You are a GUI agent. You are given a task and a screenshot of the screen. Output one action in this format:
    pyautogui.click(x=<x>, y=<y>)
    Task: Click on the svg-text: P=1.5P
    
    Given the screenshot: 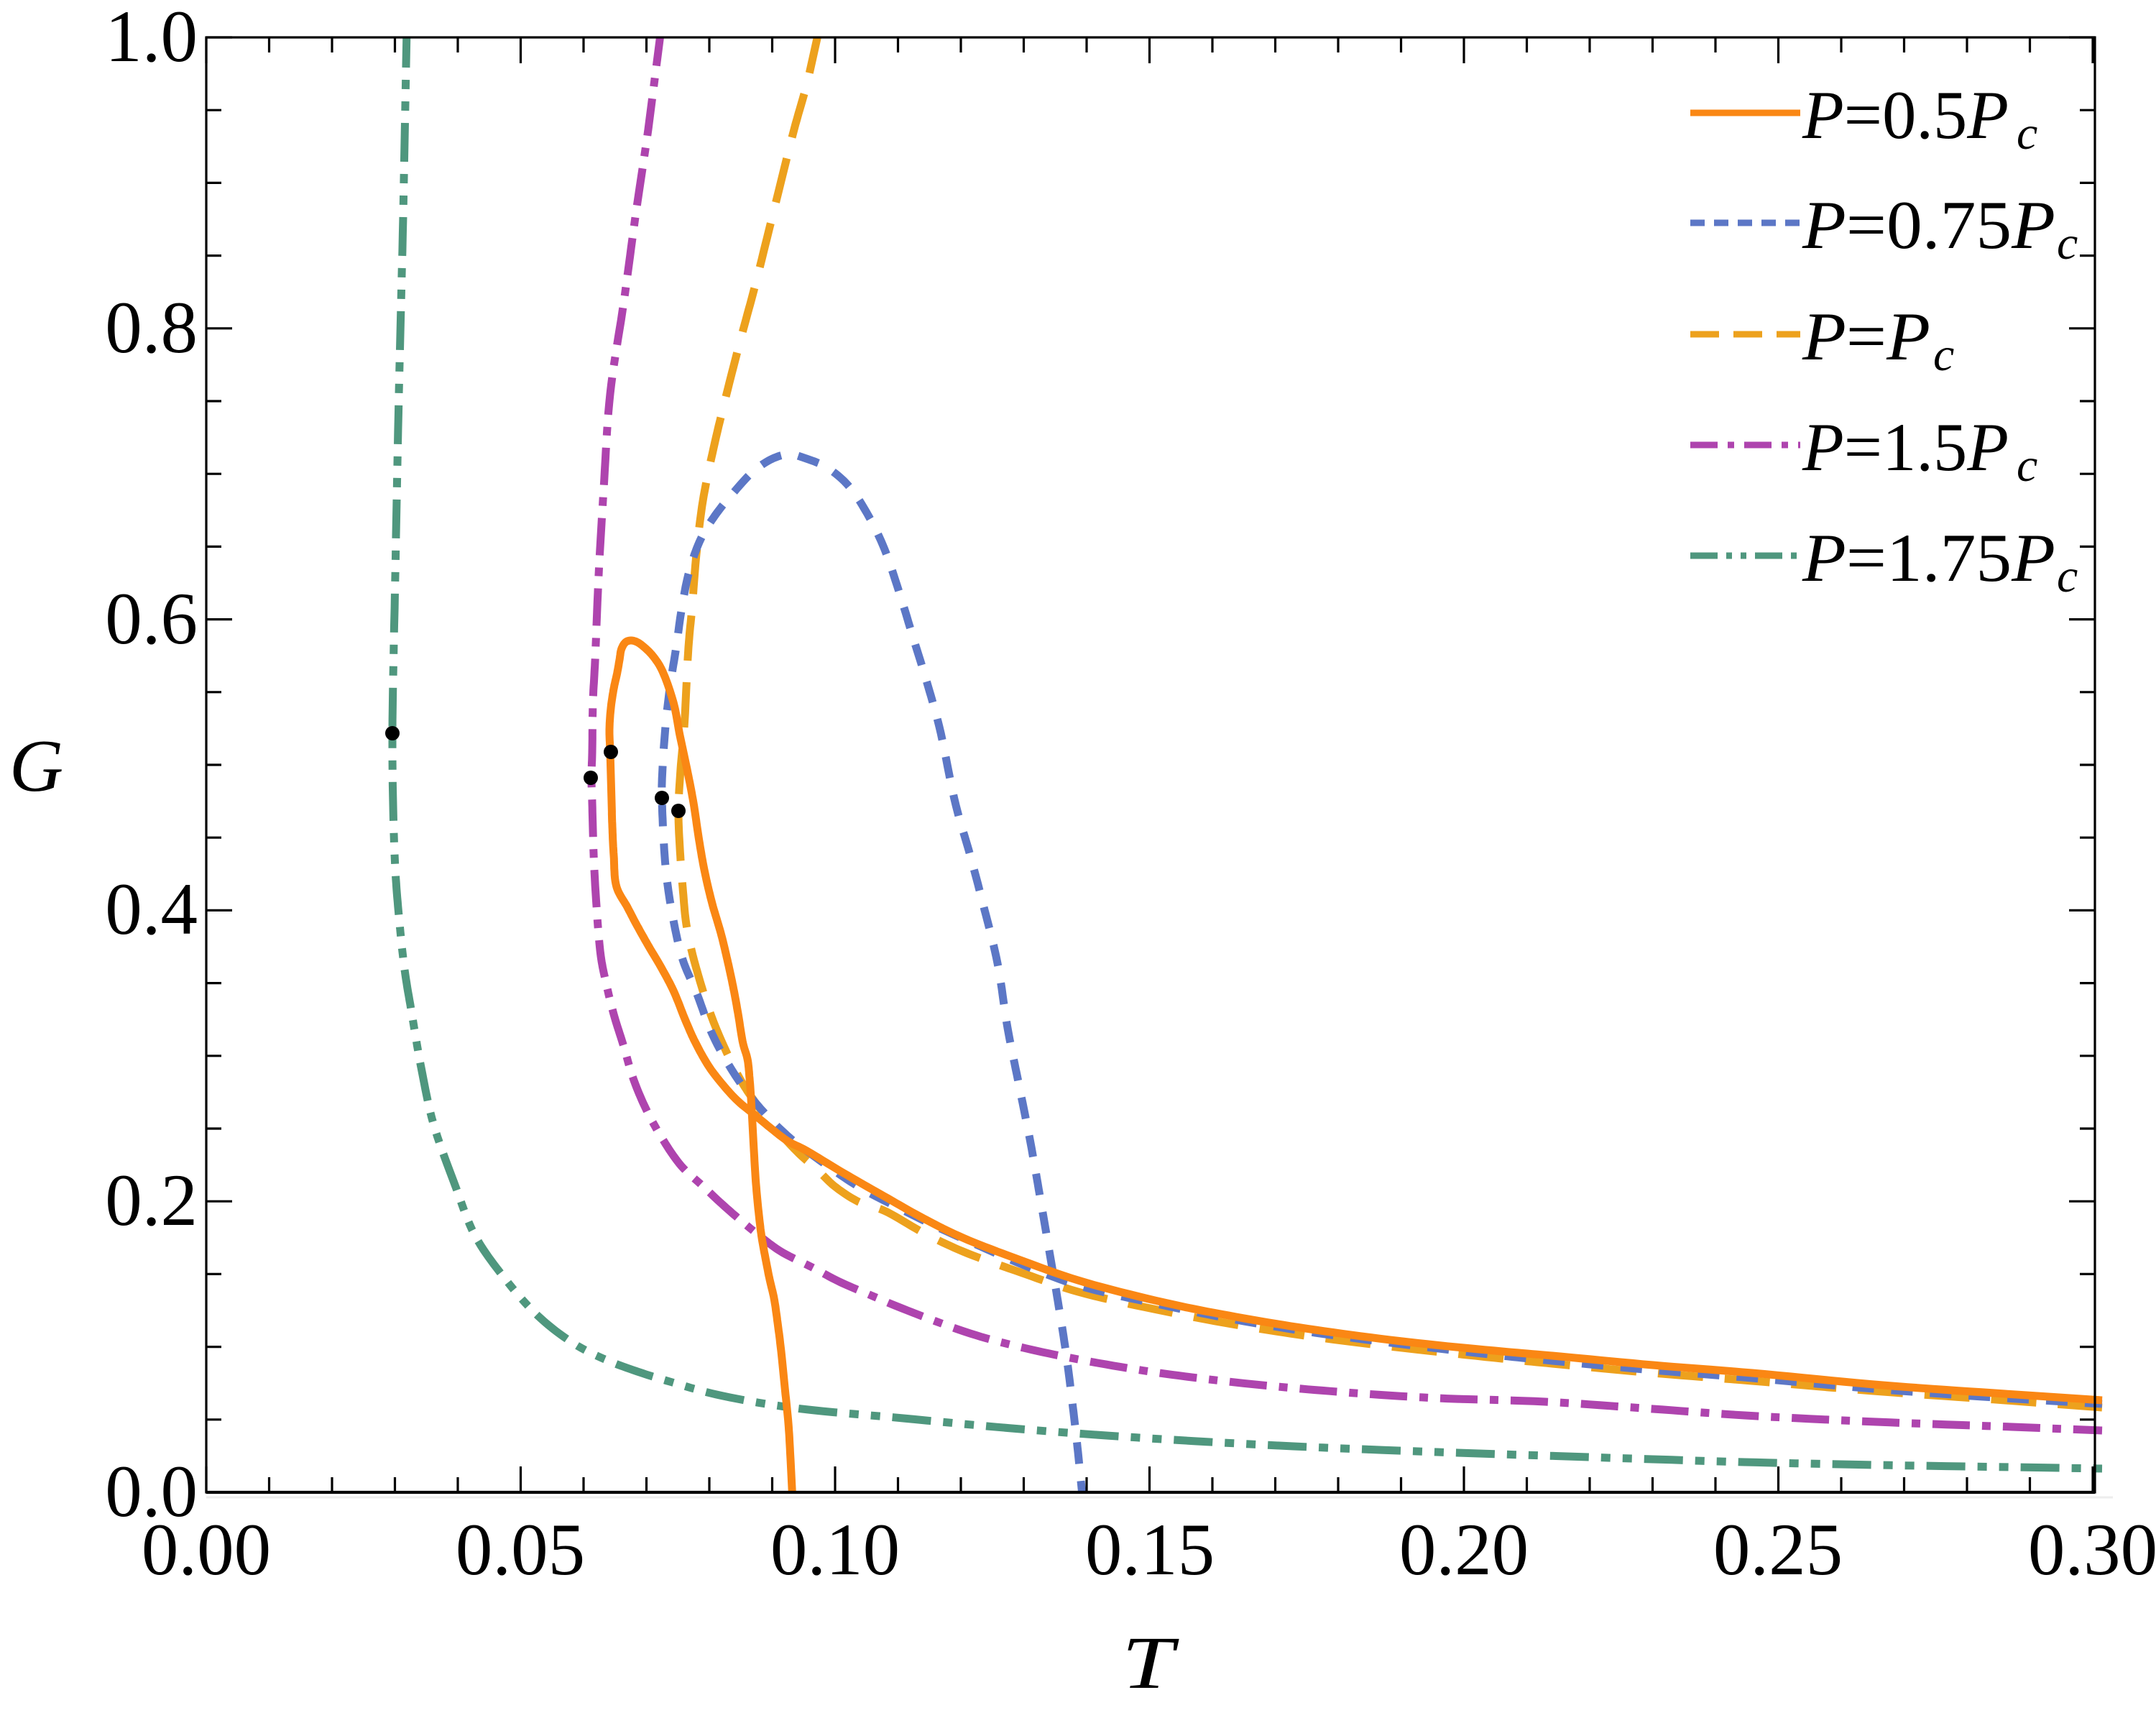 What is the action you would take?
    pyautogui.click(x=1905, y=447)
    